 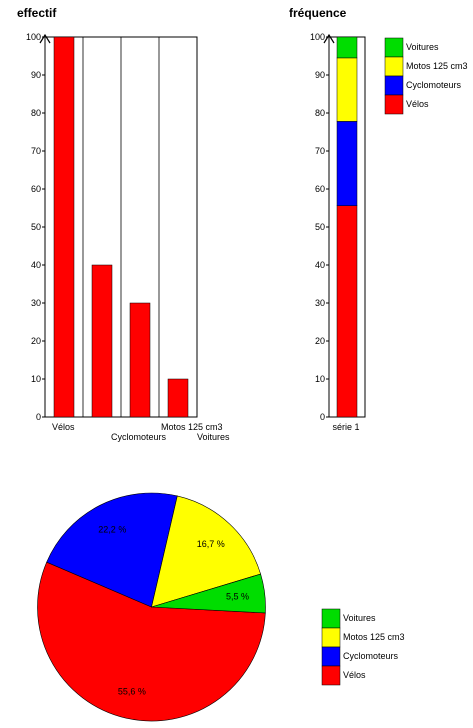 What do you see at coordinates (132, 691) in the screenshot?
I see `pie-slice-label: 55,6 %` at bounding box center [132, 691].